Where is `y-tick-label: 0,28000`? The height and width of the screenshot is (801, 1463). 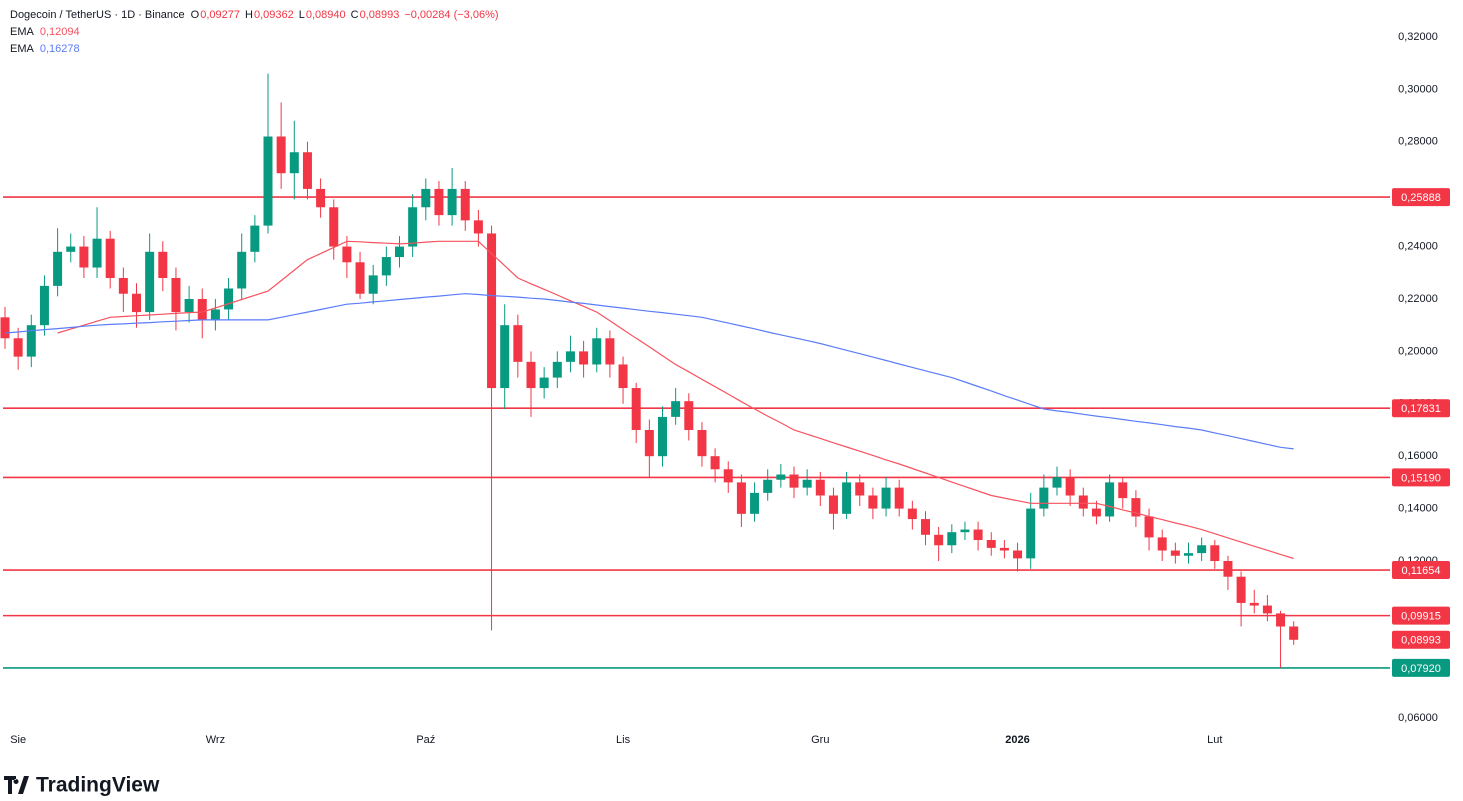 y-tick-label: 0,28000 is located at coordinates (1418, 142).